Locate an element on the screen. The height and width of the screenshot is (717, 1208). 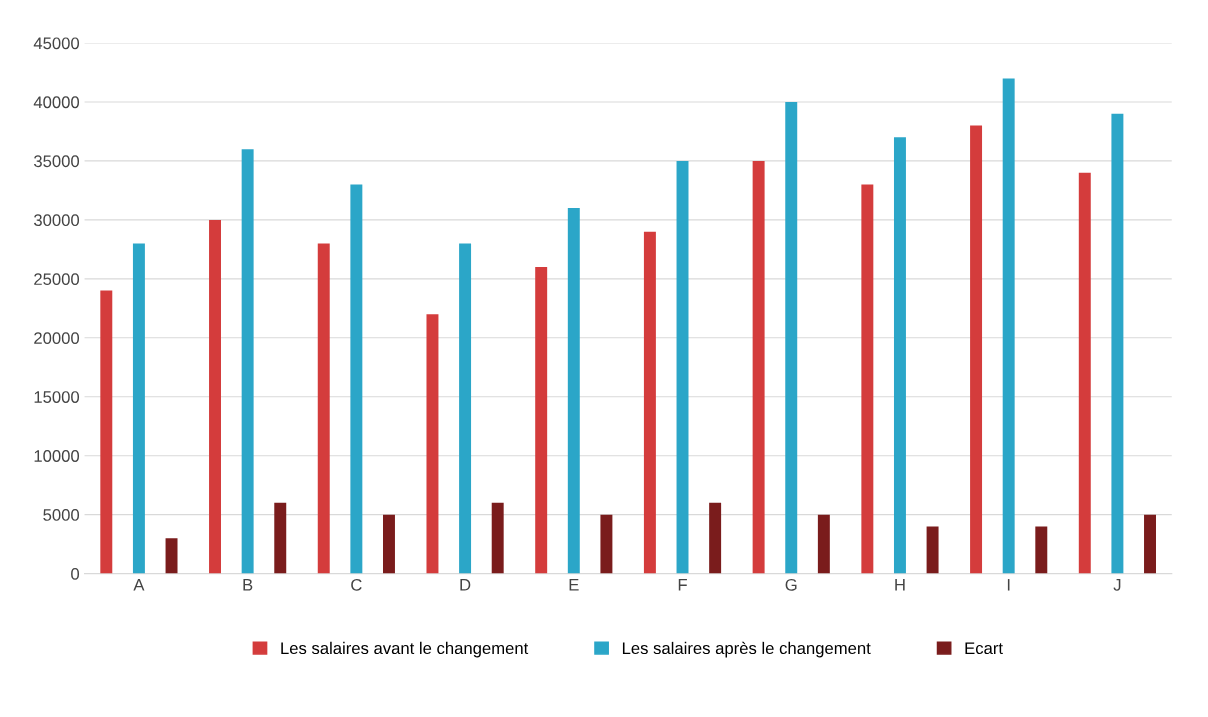
y-tick-label: 5000 is located at coordinates (61, 515).